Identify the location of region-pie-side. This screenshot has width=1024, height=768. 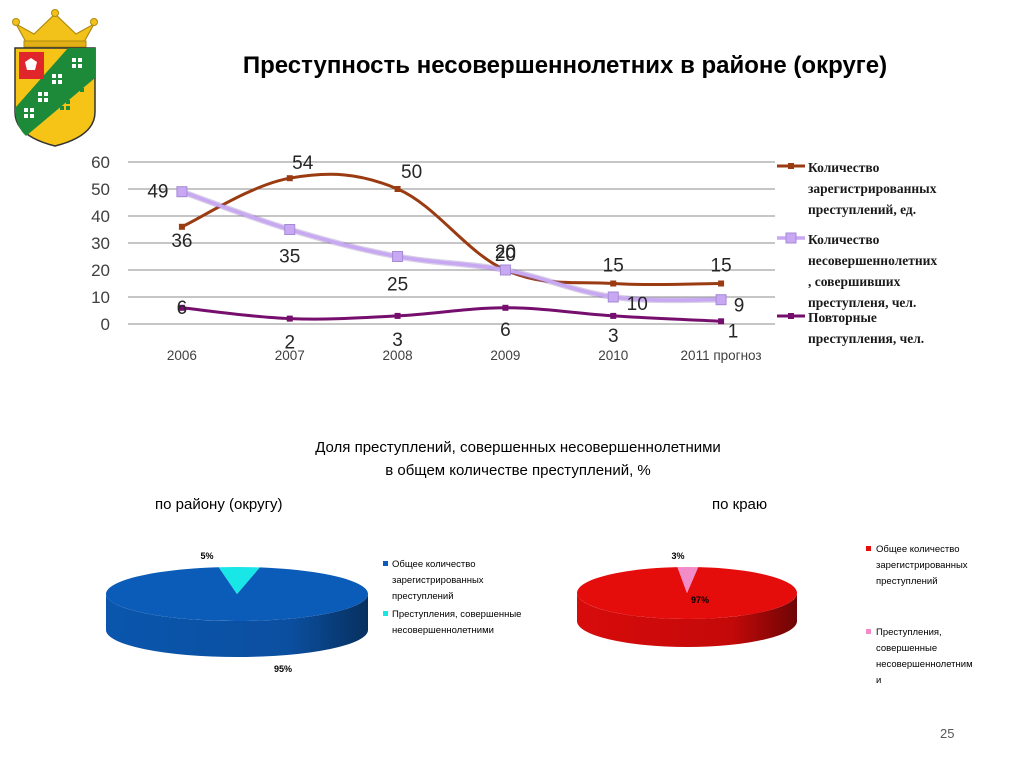
(687, 620).